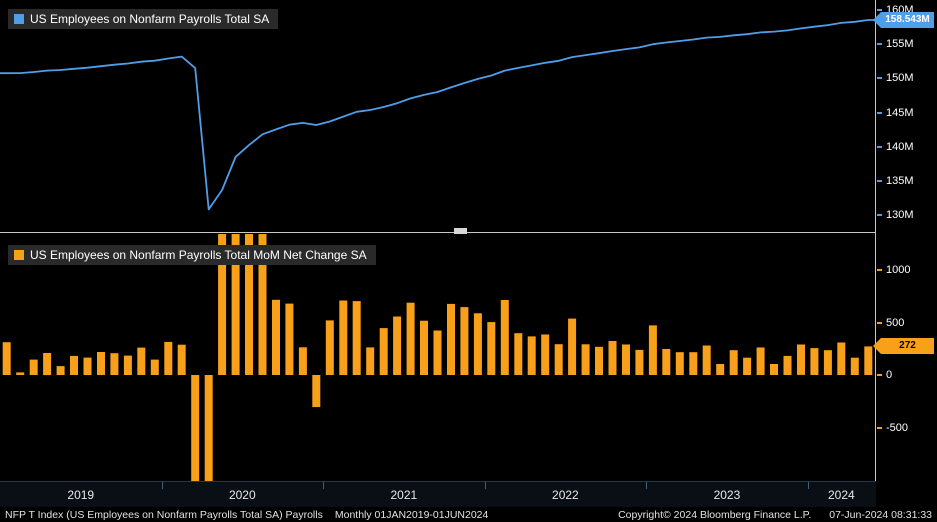  I want to click on x-axis-year-label: 2019, so click(81, 495).